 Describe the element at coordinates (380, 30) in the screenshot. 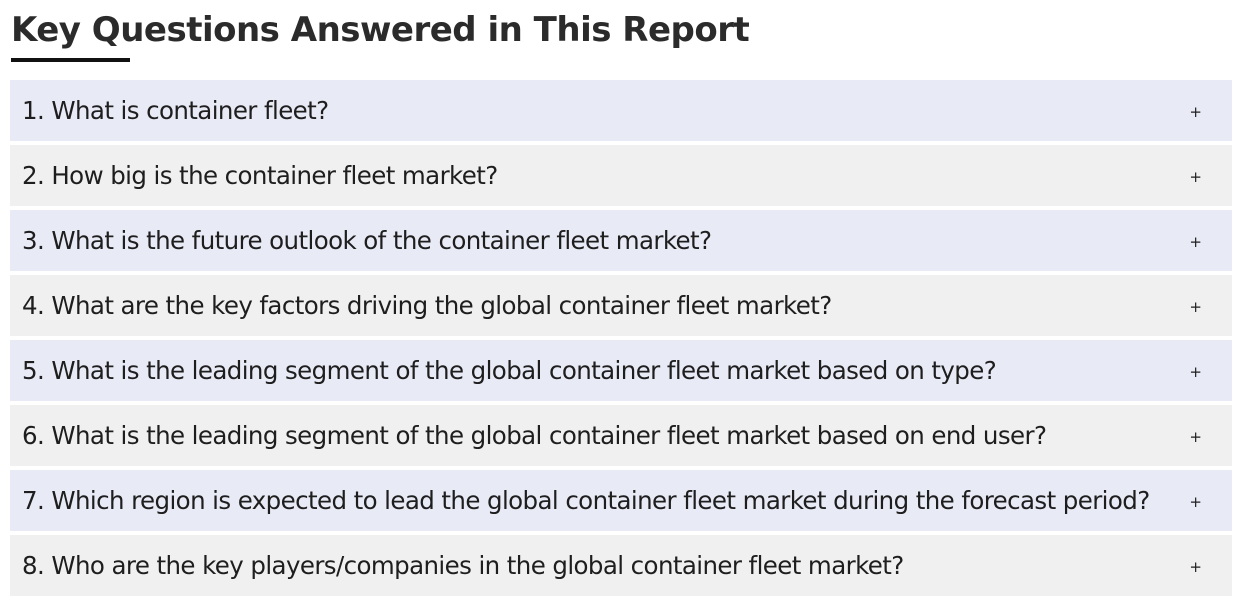

I see `section-title: Key Questions Answered in This Report` at that location.